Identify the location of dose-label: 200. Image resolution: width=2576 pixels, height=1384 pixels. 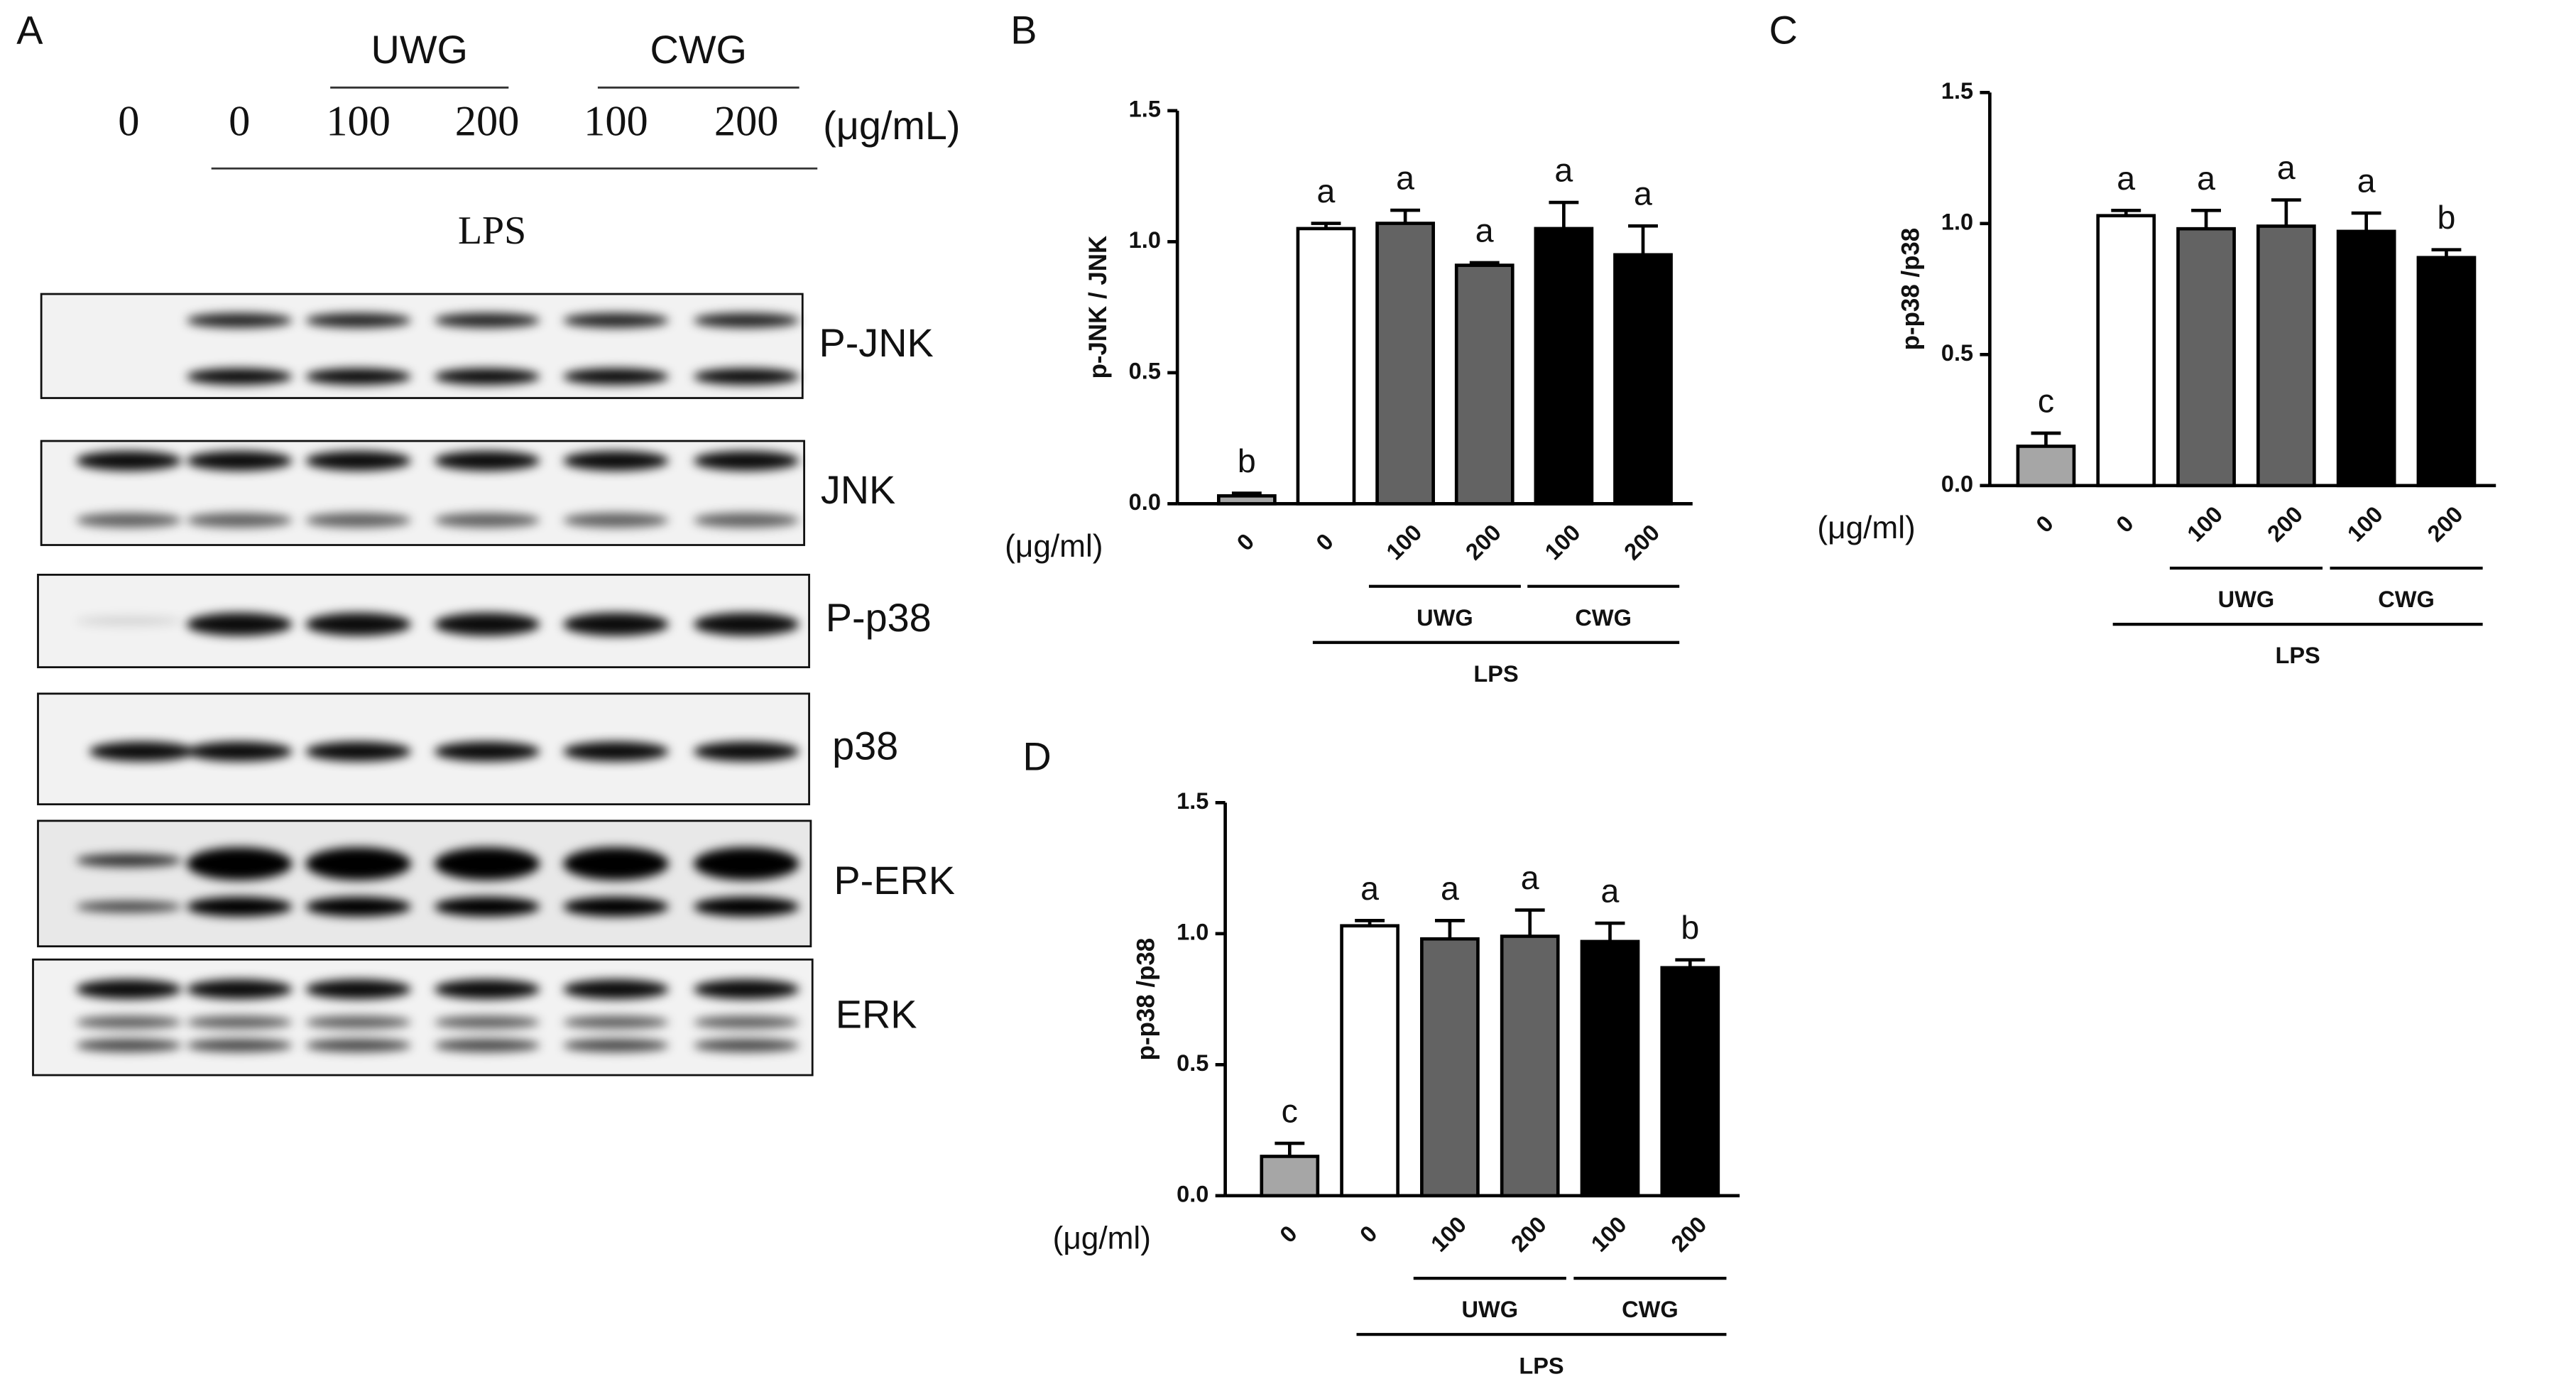
(746, 122).